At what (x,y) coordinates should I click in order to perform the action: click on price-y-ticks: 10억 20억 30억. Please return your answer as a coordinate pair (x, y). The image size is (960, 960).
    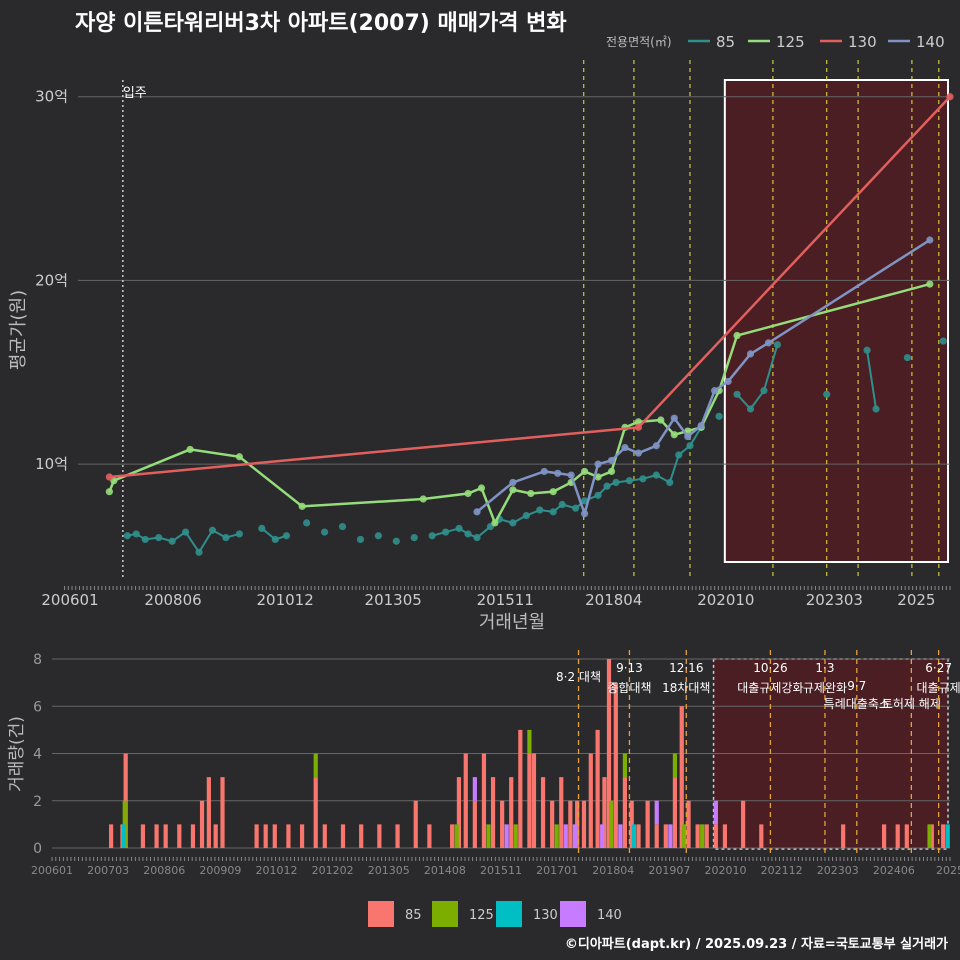
    Looking at the image, I should click on (51, 280).